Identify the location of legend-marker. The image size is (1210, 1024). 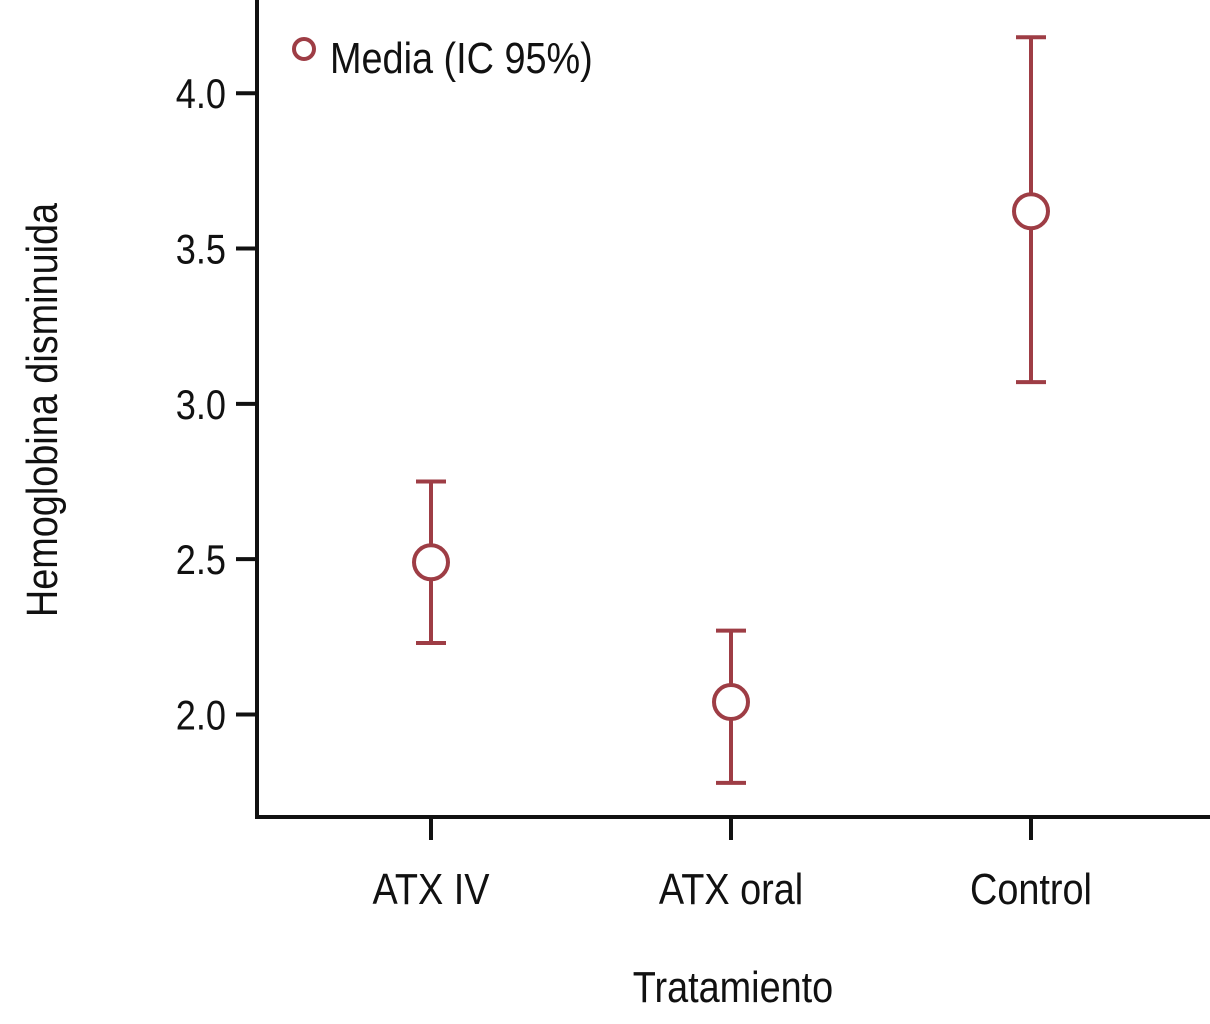
(304, 49).